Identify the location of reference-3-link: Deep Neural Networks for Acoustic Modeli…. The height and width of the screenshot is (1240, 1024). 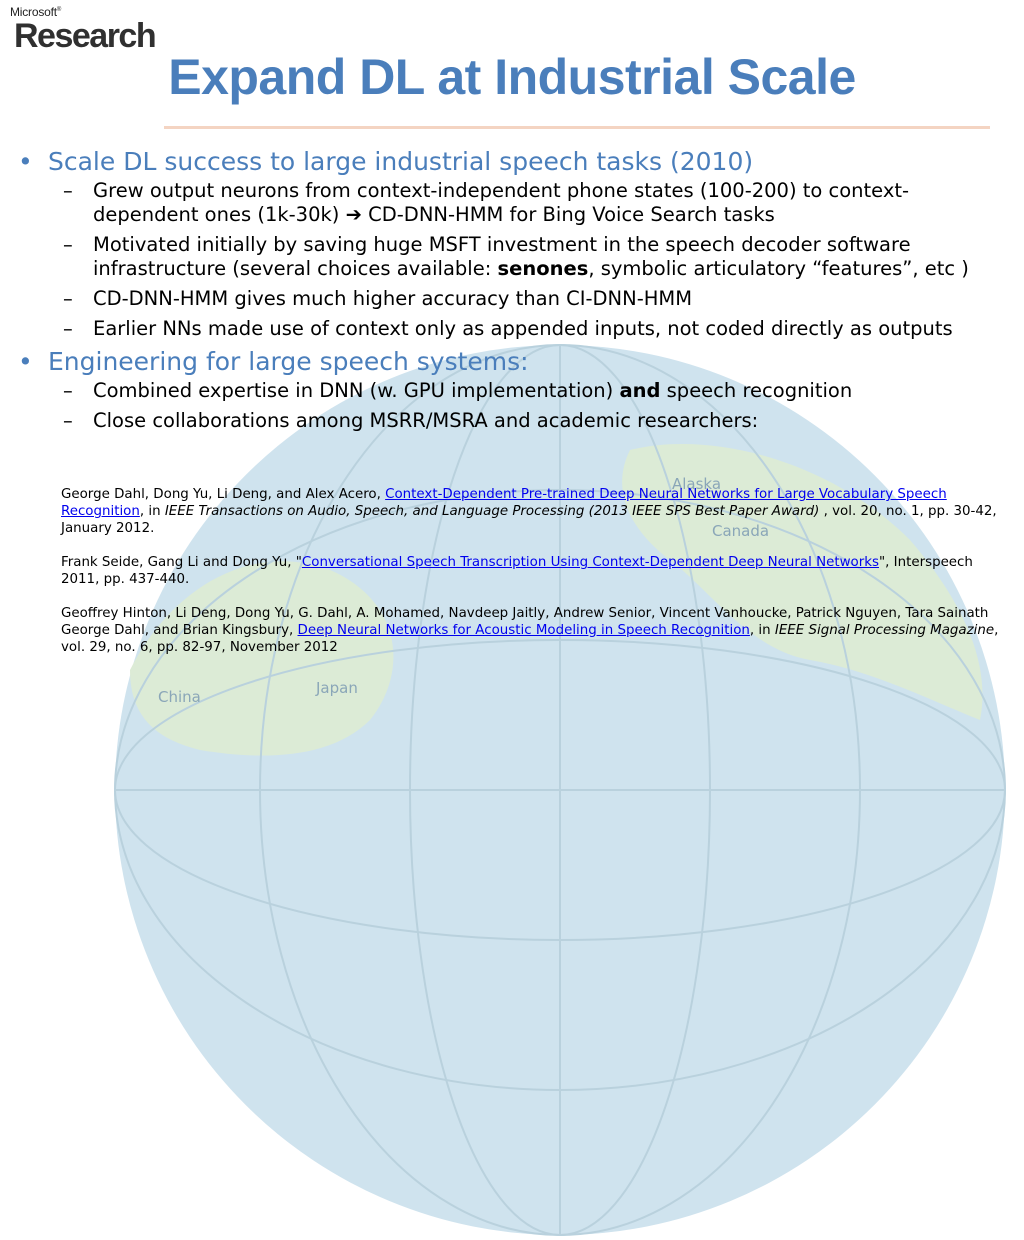
(523, 630).